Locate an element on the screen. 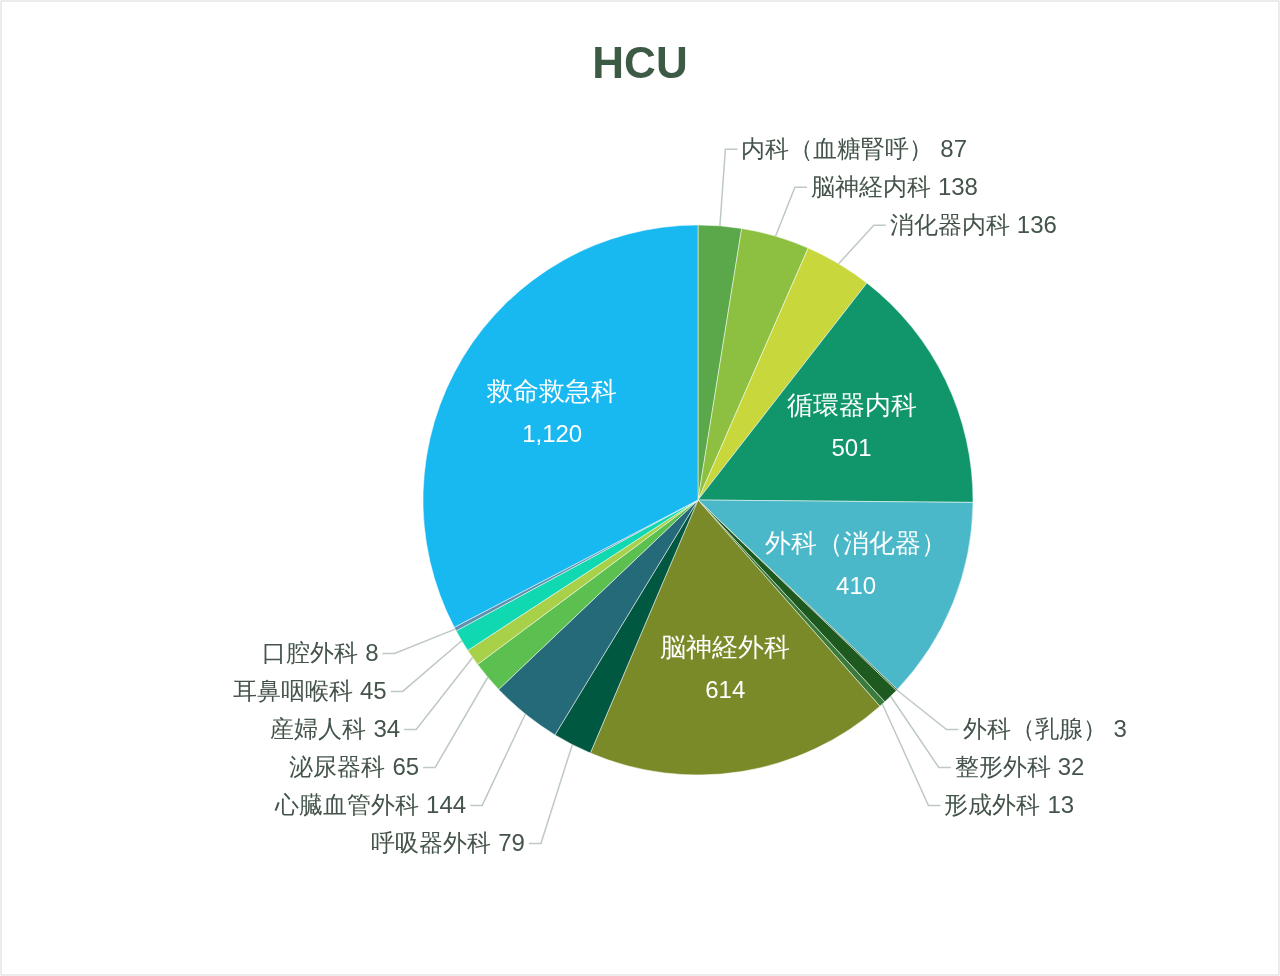  data-label: 79 is located at coordinates (511, 843).